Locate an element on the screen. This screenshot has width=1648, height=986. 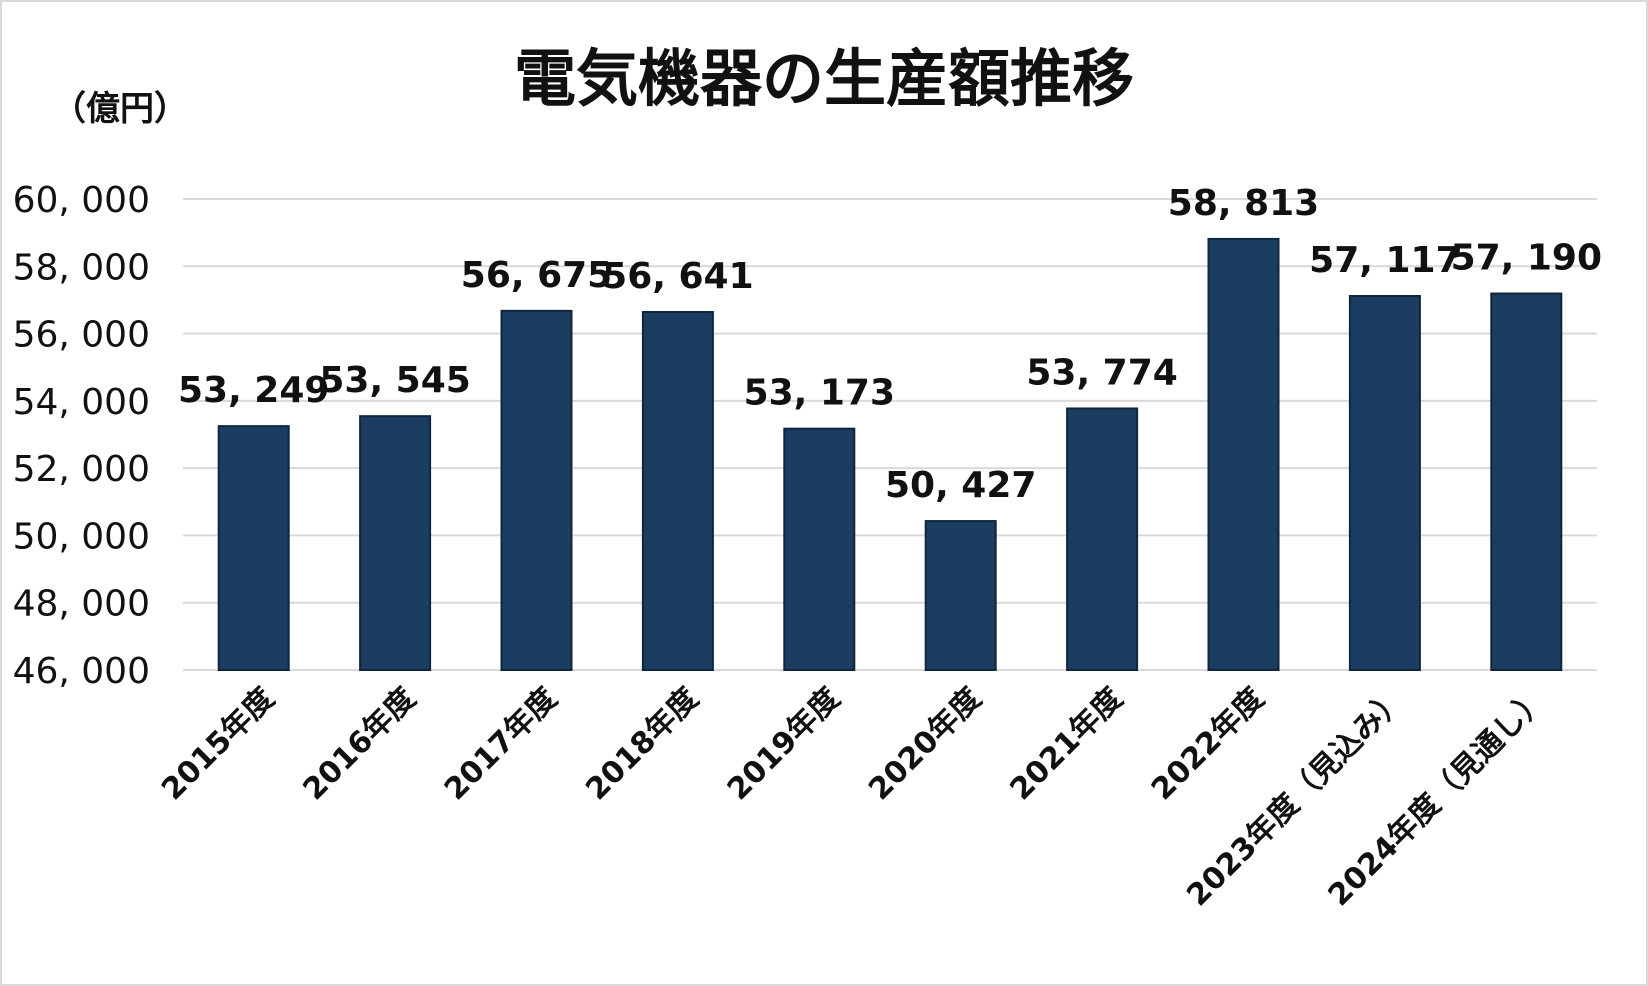
y-tick-label: 50, 000 is located at coordinates (81, 536).